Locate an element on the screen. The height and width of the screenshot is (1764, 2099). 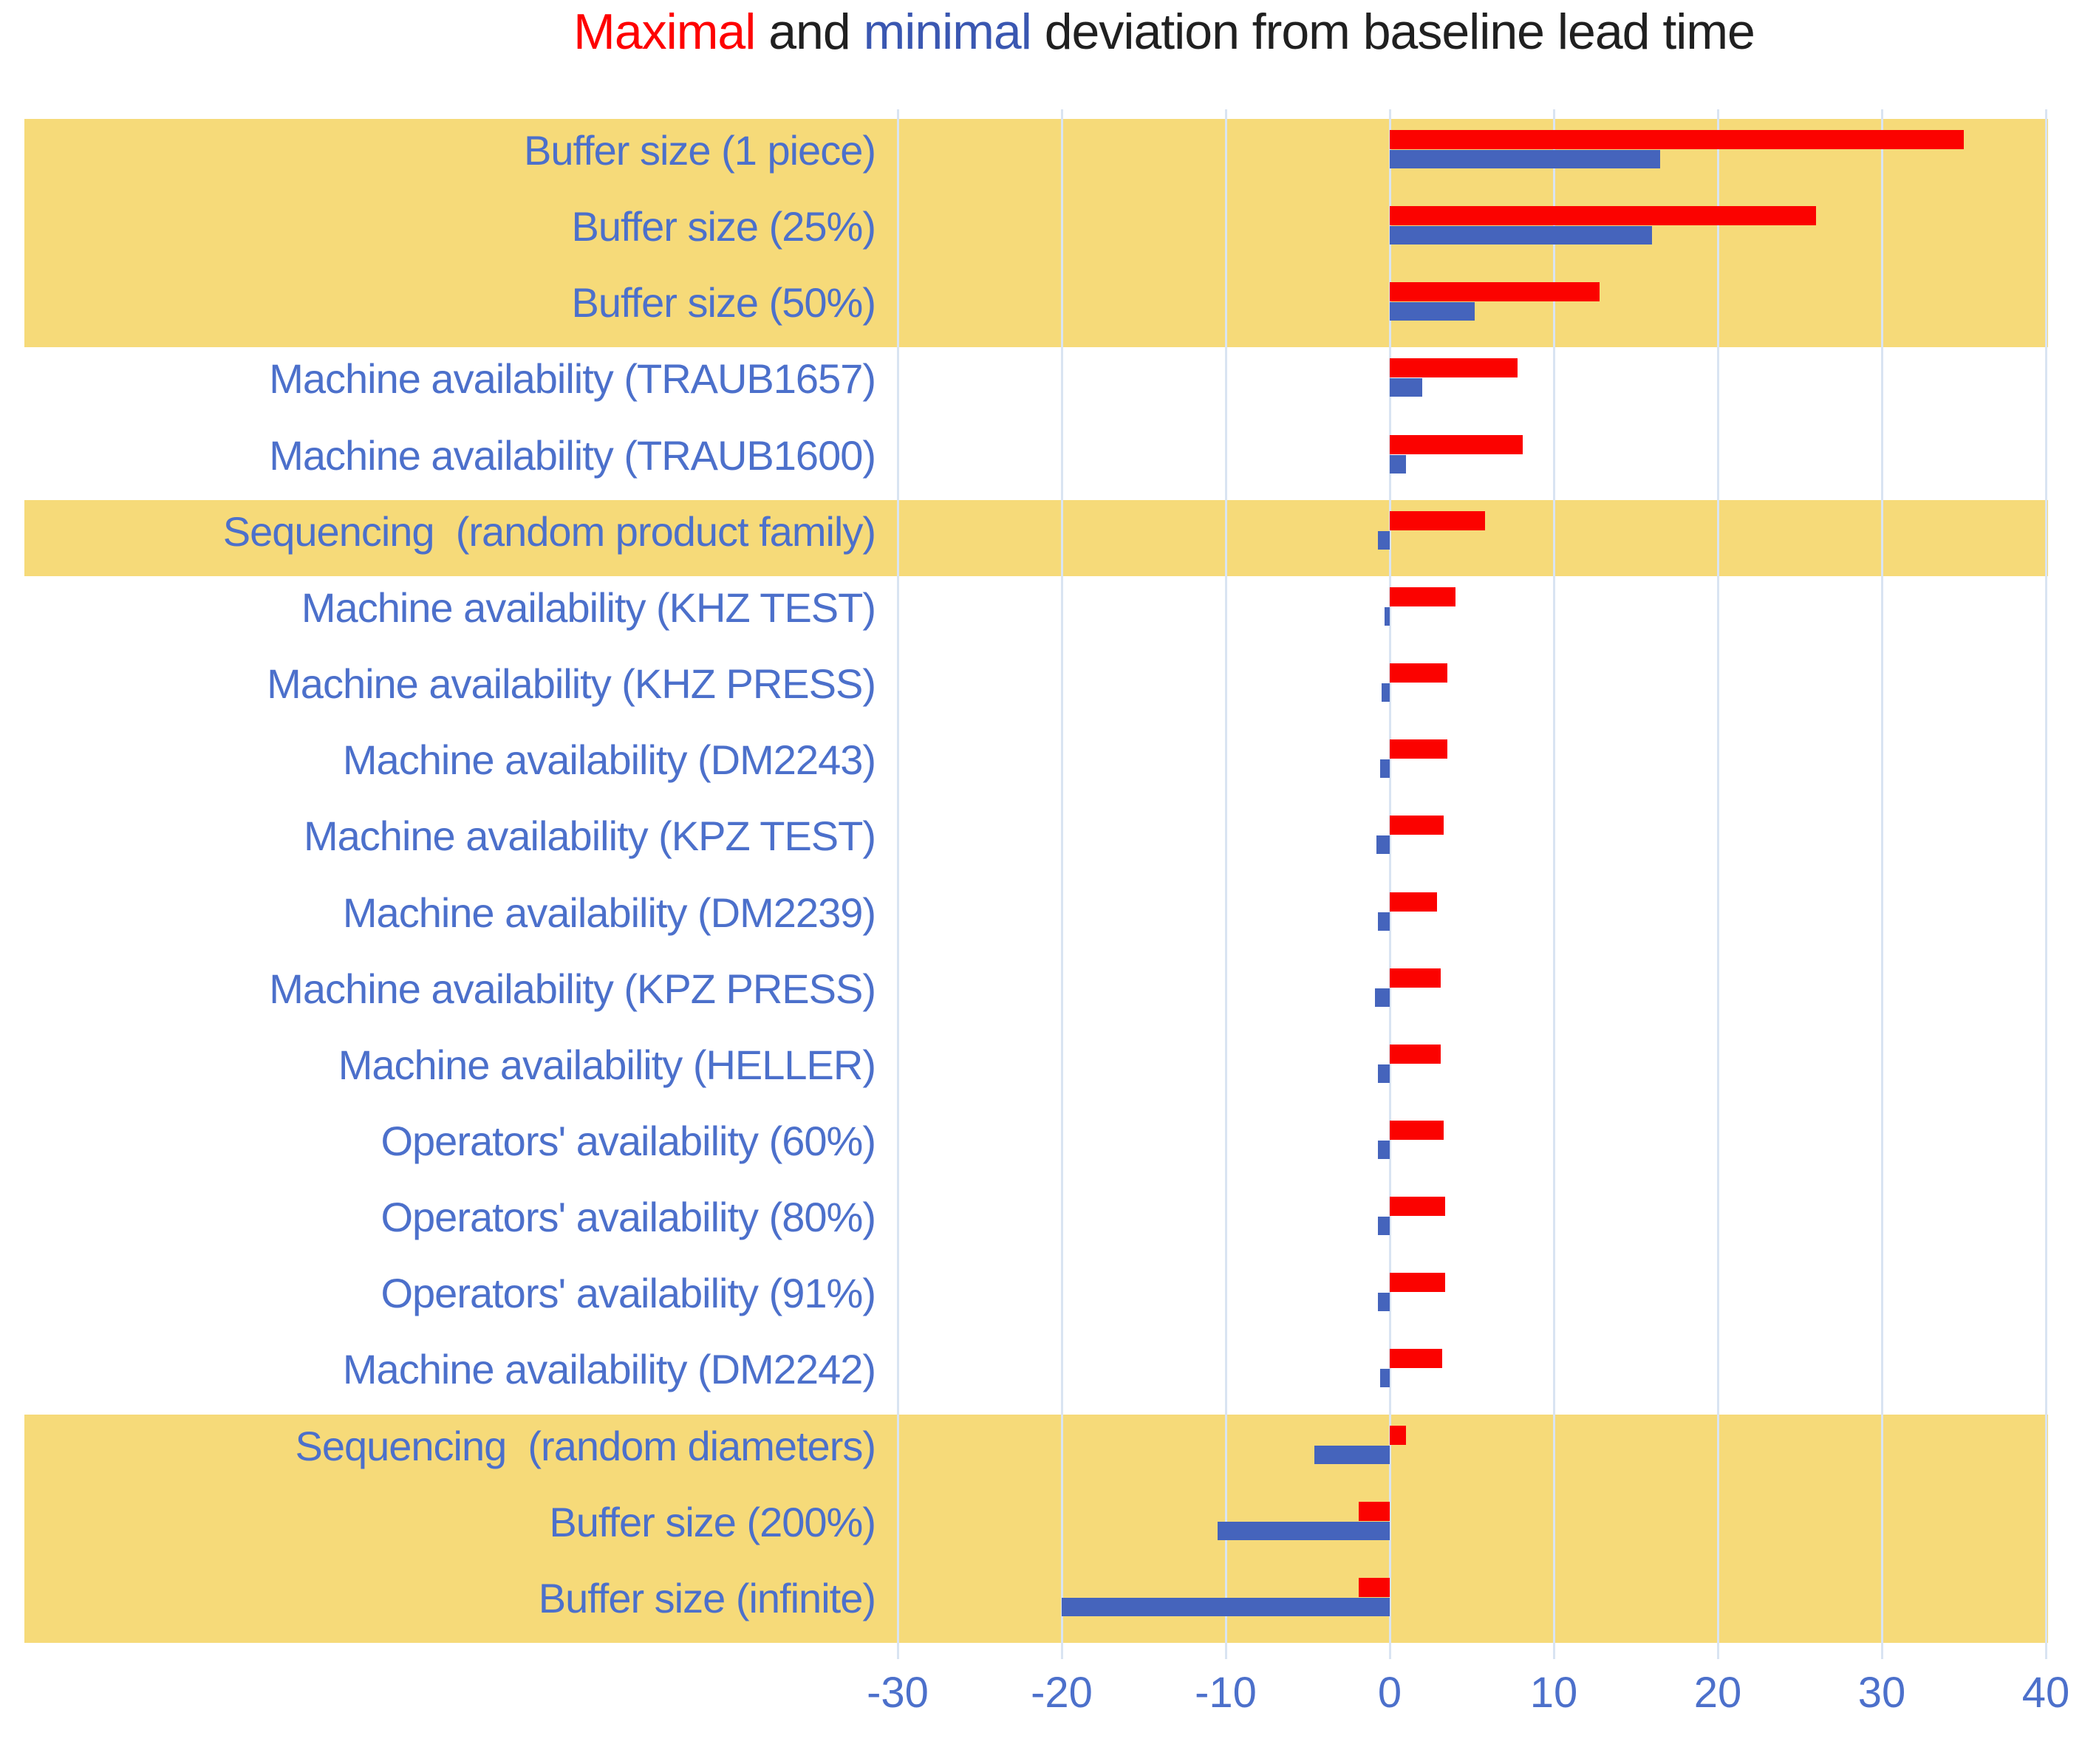
category-row: Sequencing (random product family) is located at coordinates (1036, 538).